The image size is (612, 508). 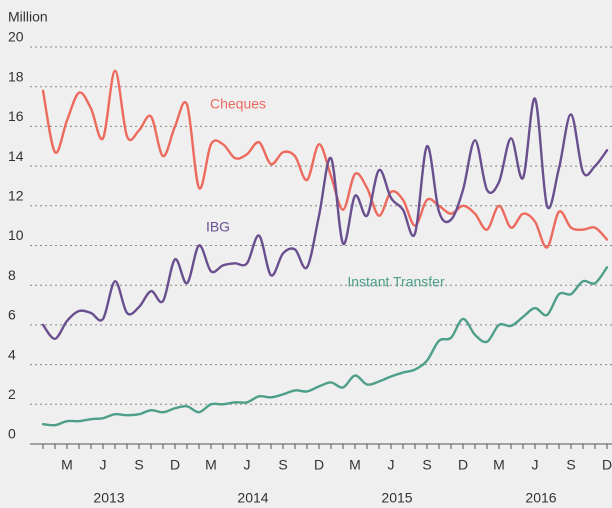 What do you see at coordinates (396, 282) in the screenshot?
I see `series-label: Instant Transfer` at bounding box center [396, 282].